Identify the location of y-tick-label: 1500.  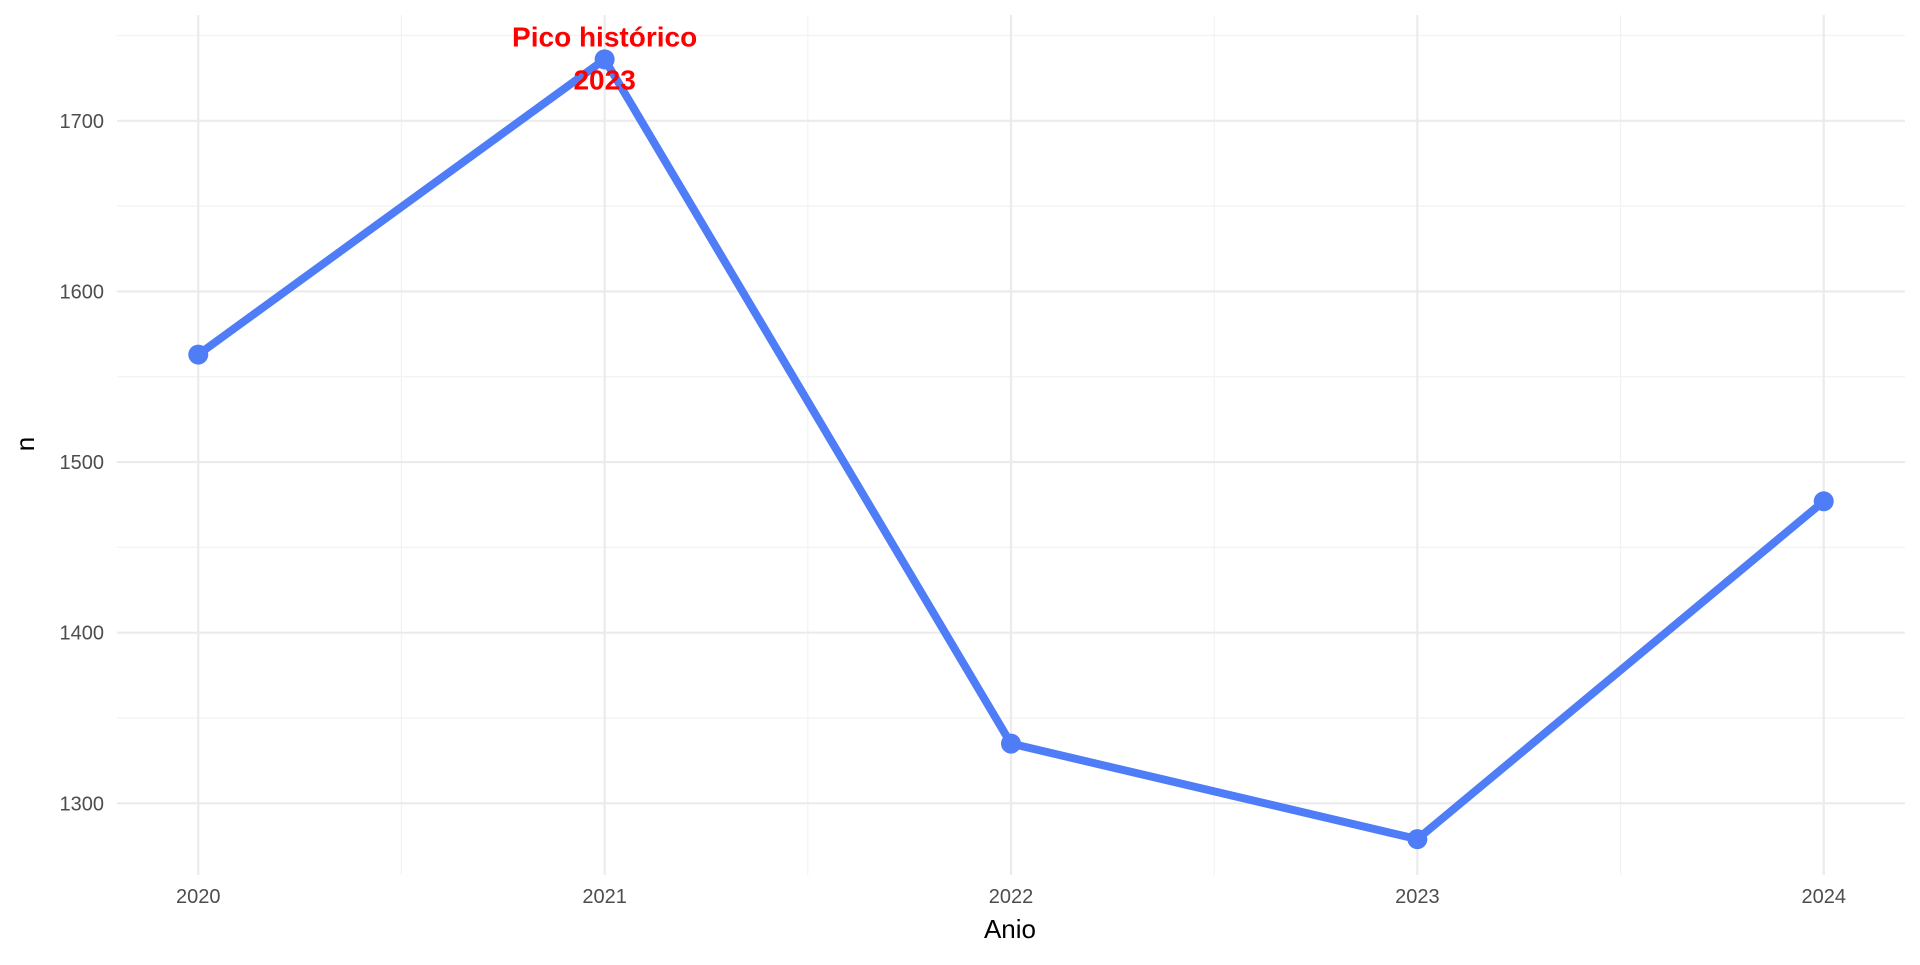
(82, 463).